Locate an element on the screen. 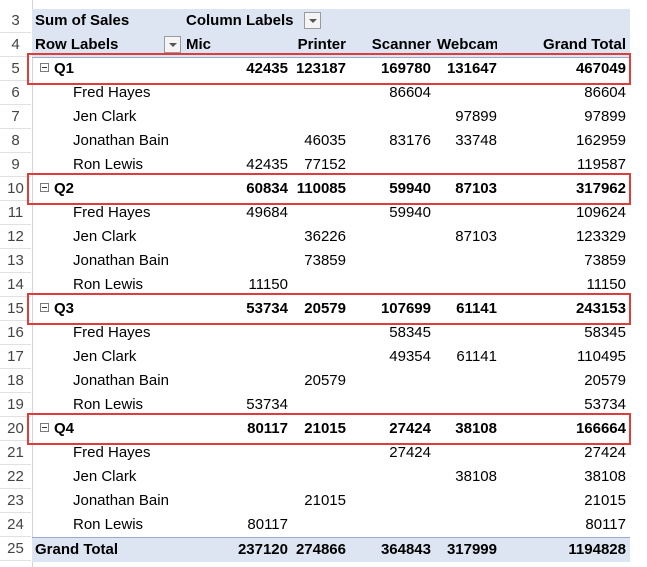 The width and height of the screenshot is (647, 567). value-cell: 237120 is located at coordinates (262, 549).